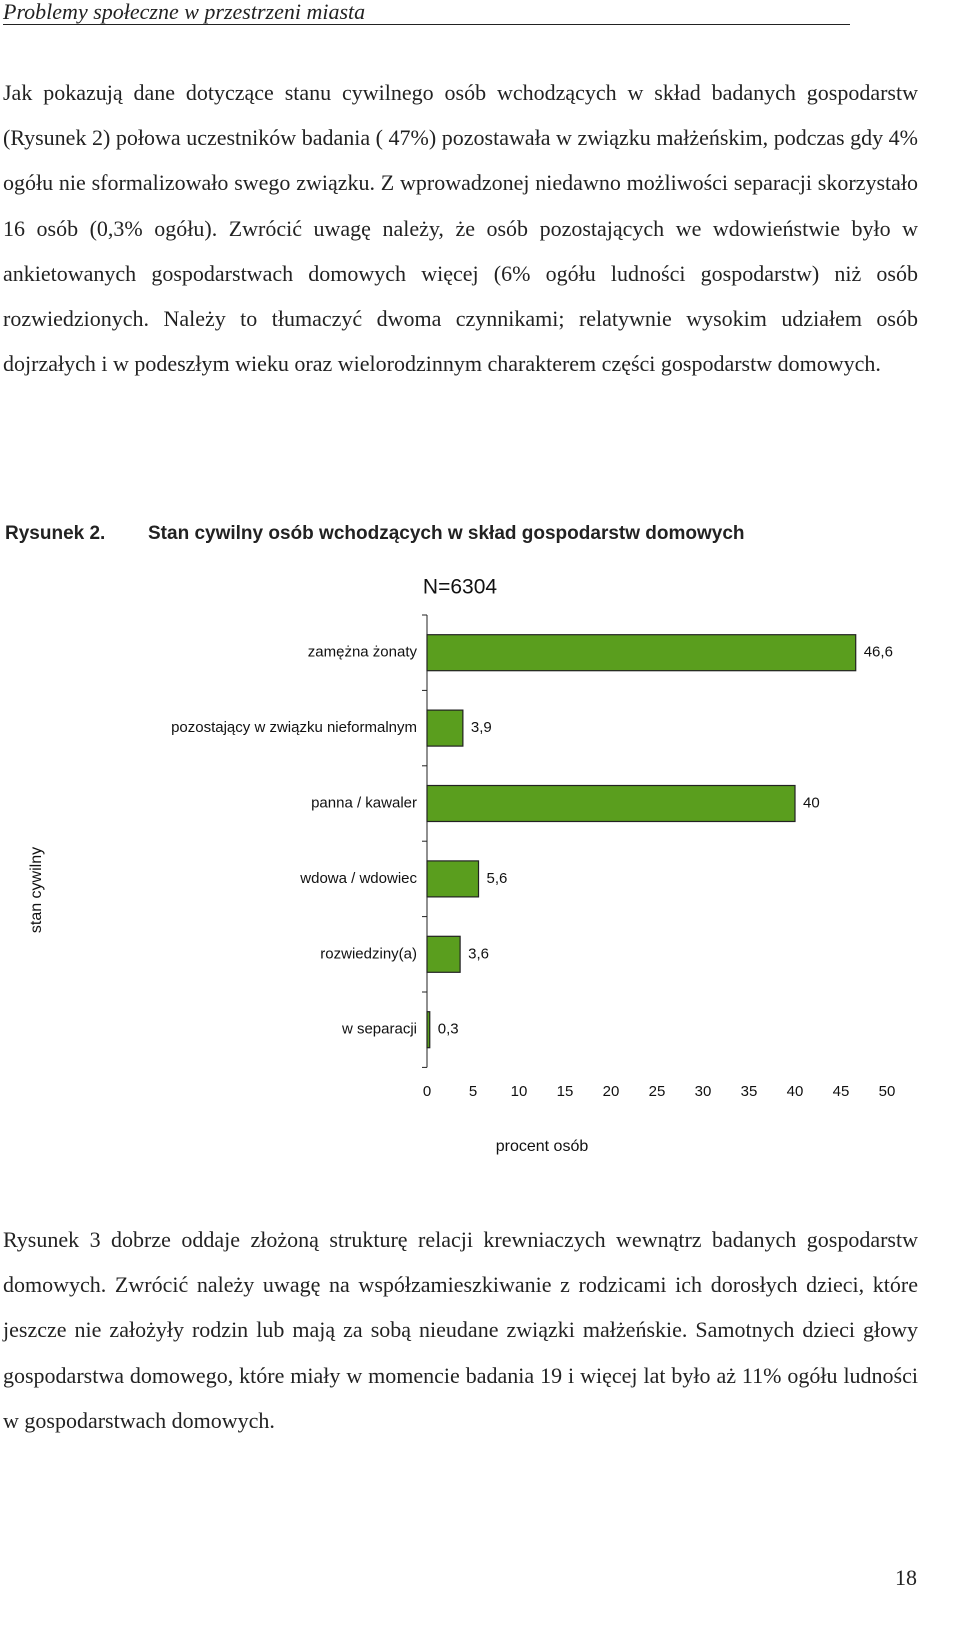 This screenshot has height=1635, width=960. What do you see at coordinates (294, 727) in the screenshot?
I see `y-tick-label: pozostający w związku nieformalnym` at bounding box center [294, 727].